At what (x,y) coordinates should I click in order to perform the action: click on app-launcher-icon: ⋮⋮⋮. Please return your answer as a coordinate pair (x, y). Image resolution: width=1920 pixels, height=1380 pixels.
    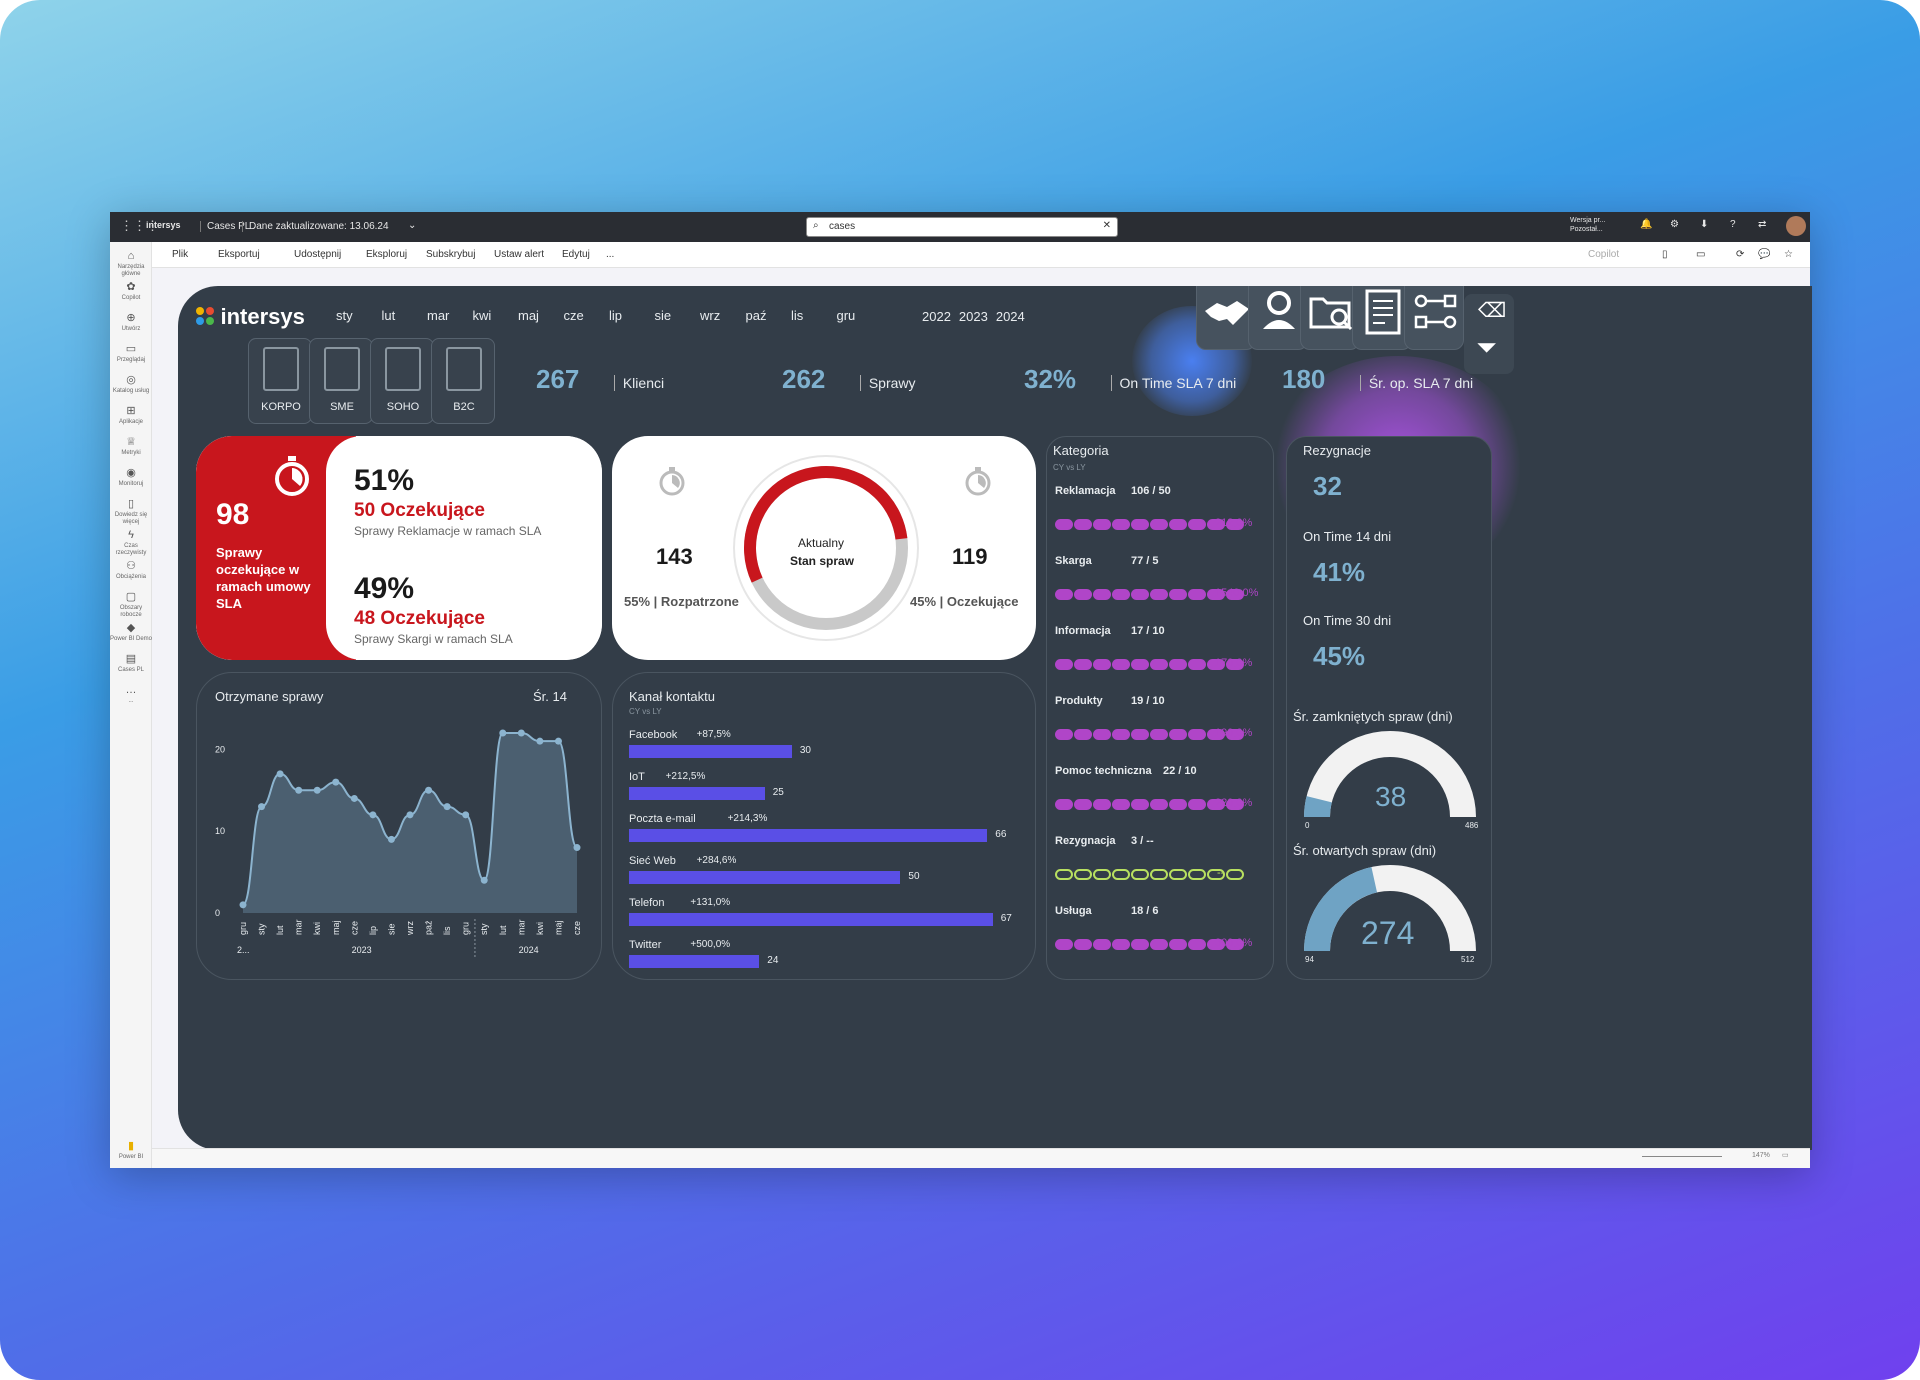
    Looking at the image, I should click on (139, 225).